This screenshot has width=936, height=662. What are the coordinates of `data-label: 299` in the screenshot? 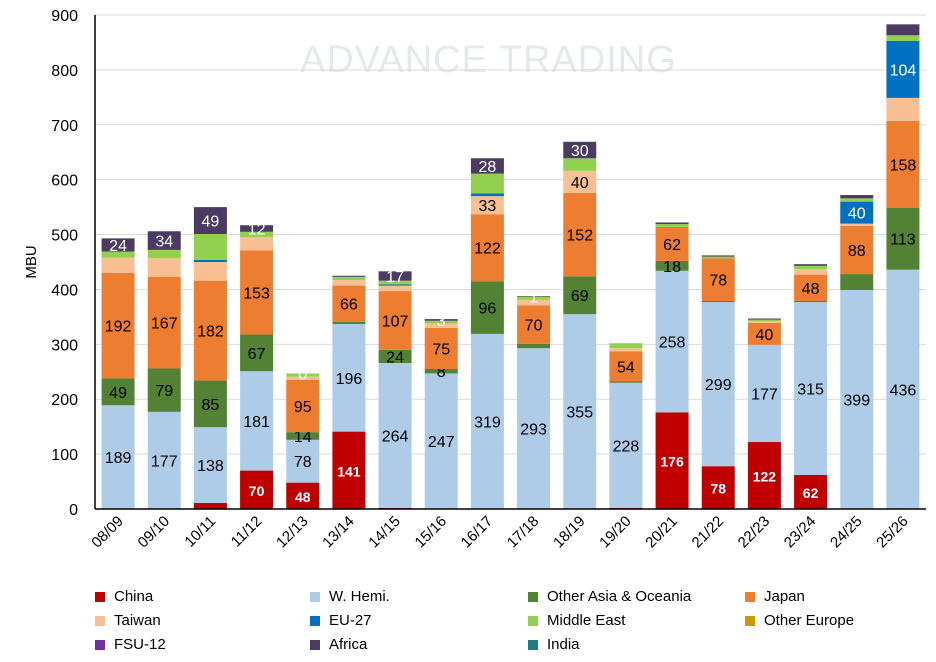 It's located at (718, 385).